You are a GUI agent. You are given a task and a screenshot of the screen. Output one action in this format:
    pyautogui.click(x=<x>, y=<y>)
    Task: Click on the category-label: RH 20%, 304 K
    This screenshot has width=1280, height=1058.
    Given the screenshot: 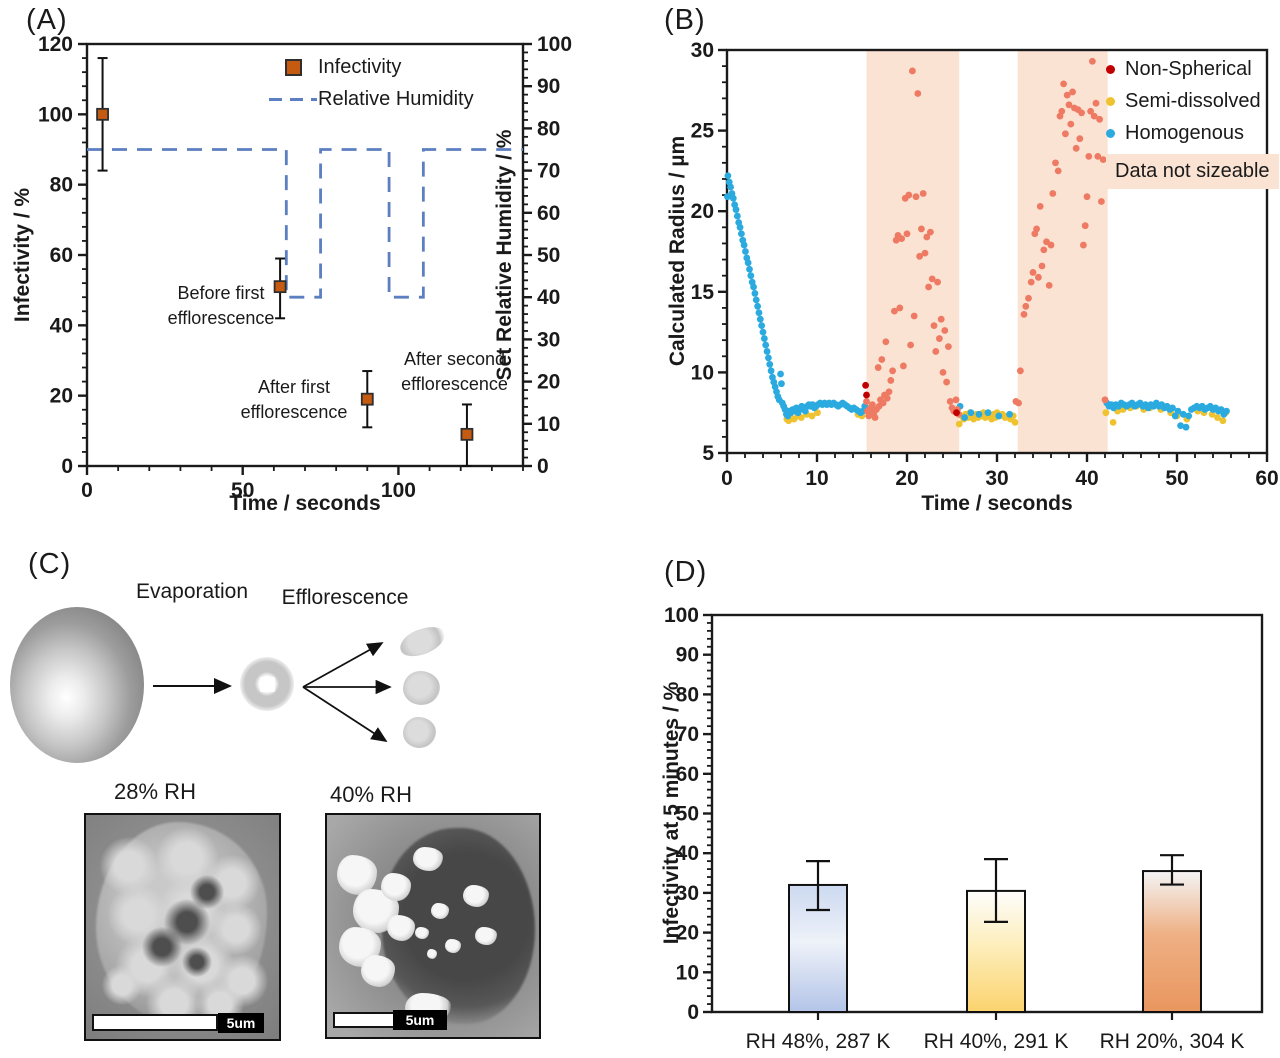 What is the action you would take?
    pyautogui.click(x=1172, y=1041)
    